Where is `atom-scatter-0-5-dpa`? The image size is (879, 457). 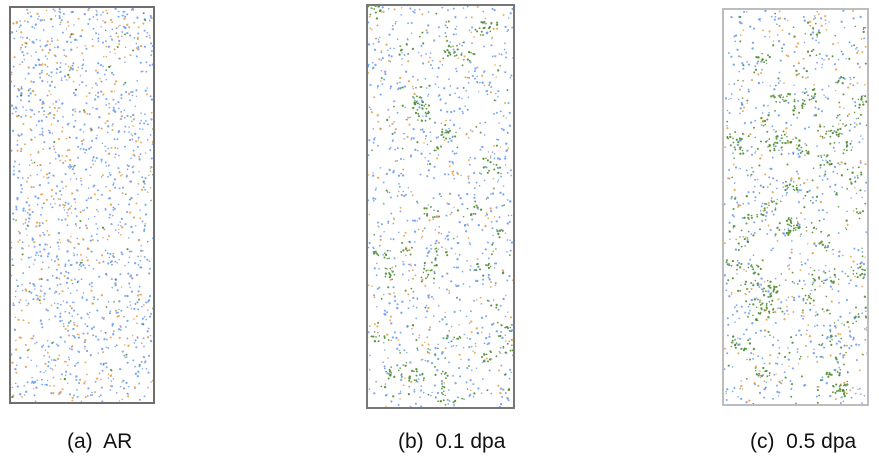 atom-scatter-0-5-dpa is located at coordinates (795, 207).